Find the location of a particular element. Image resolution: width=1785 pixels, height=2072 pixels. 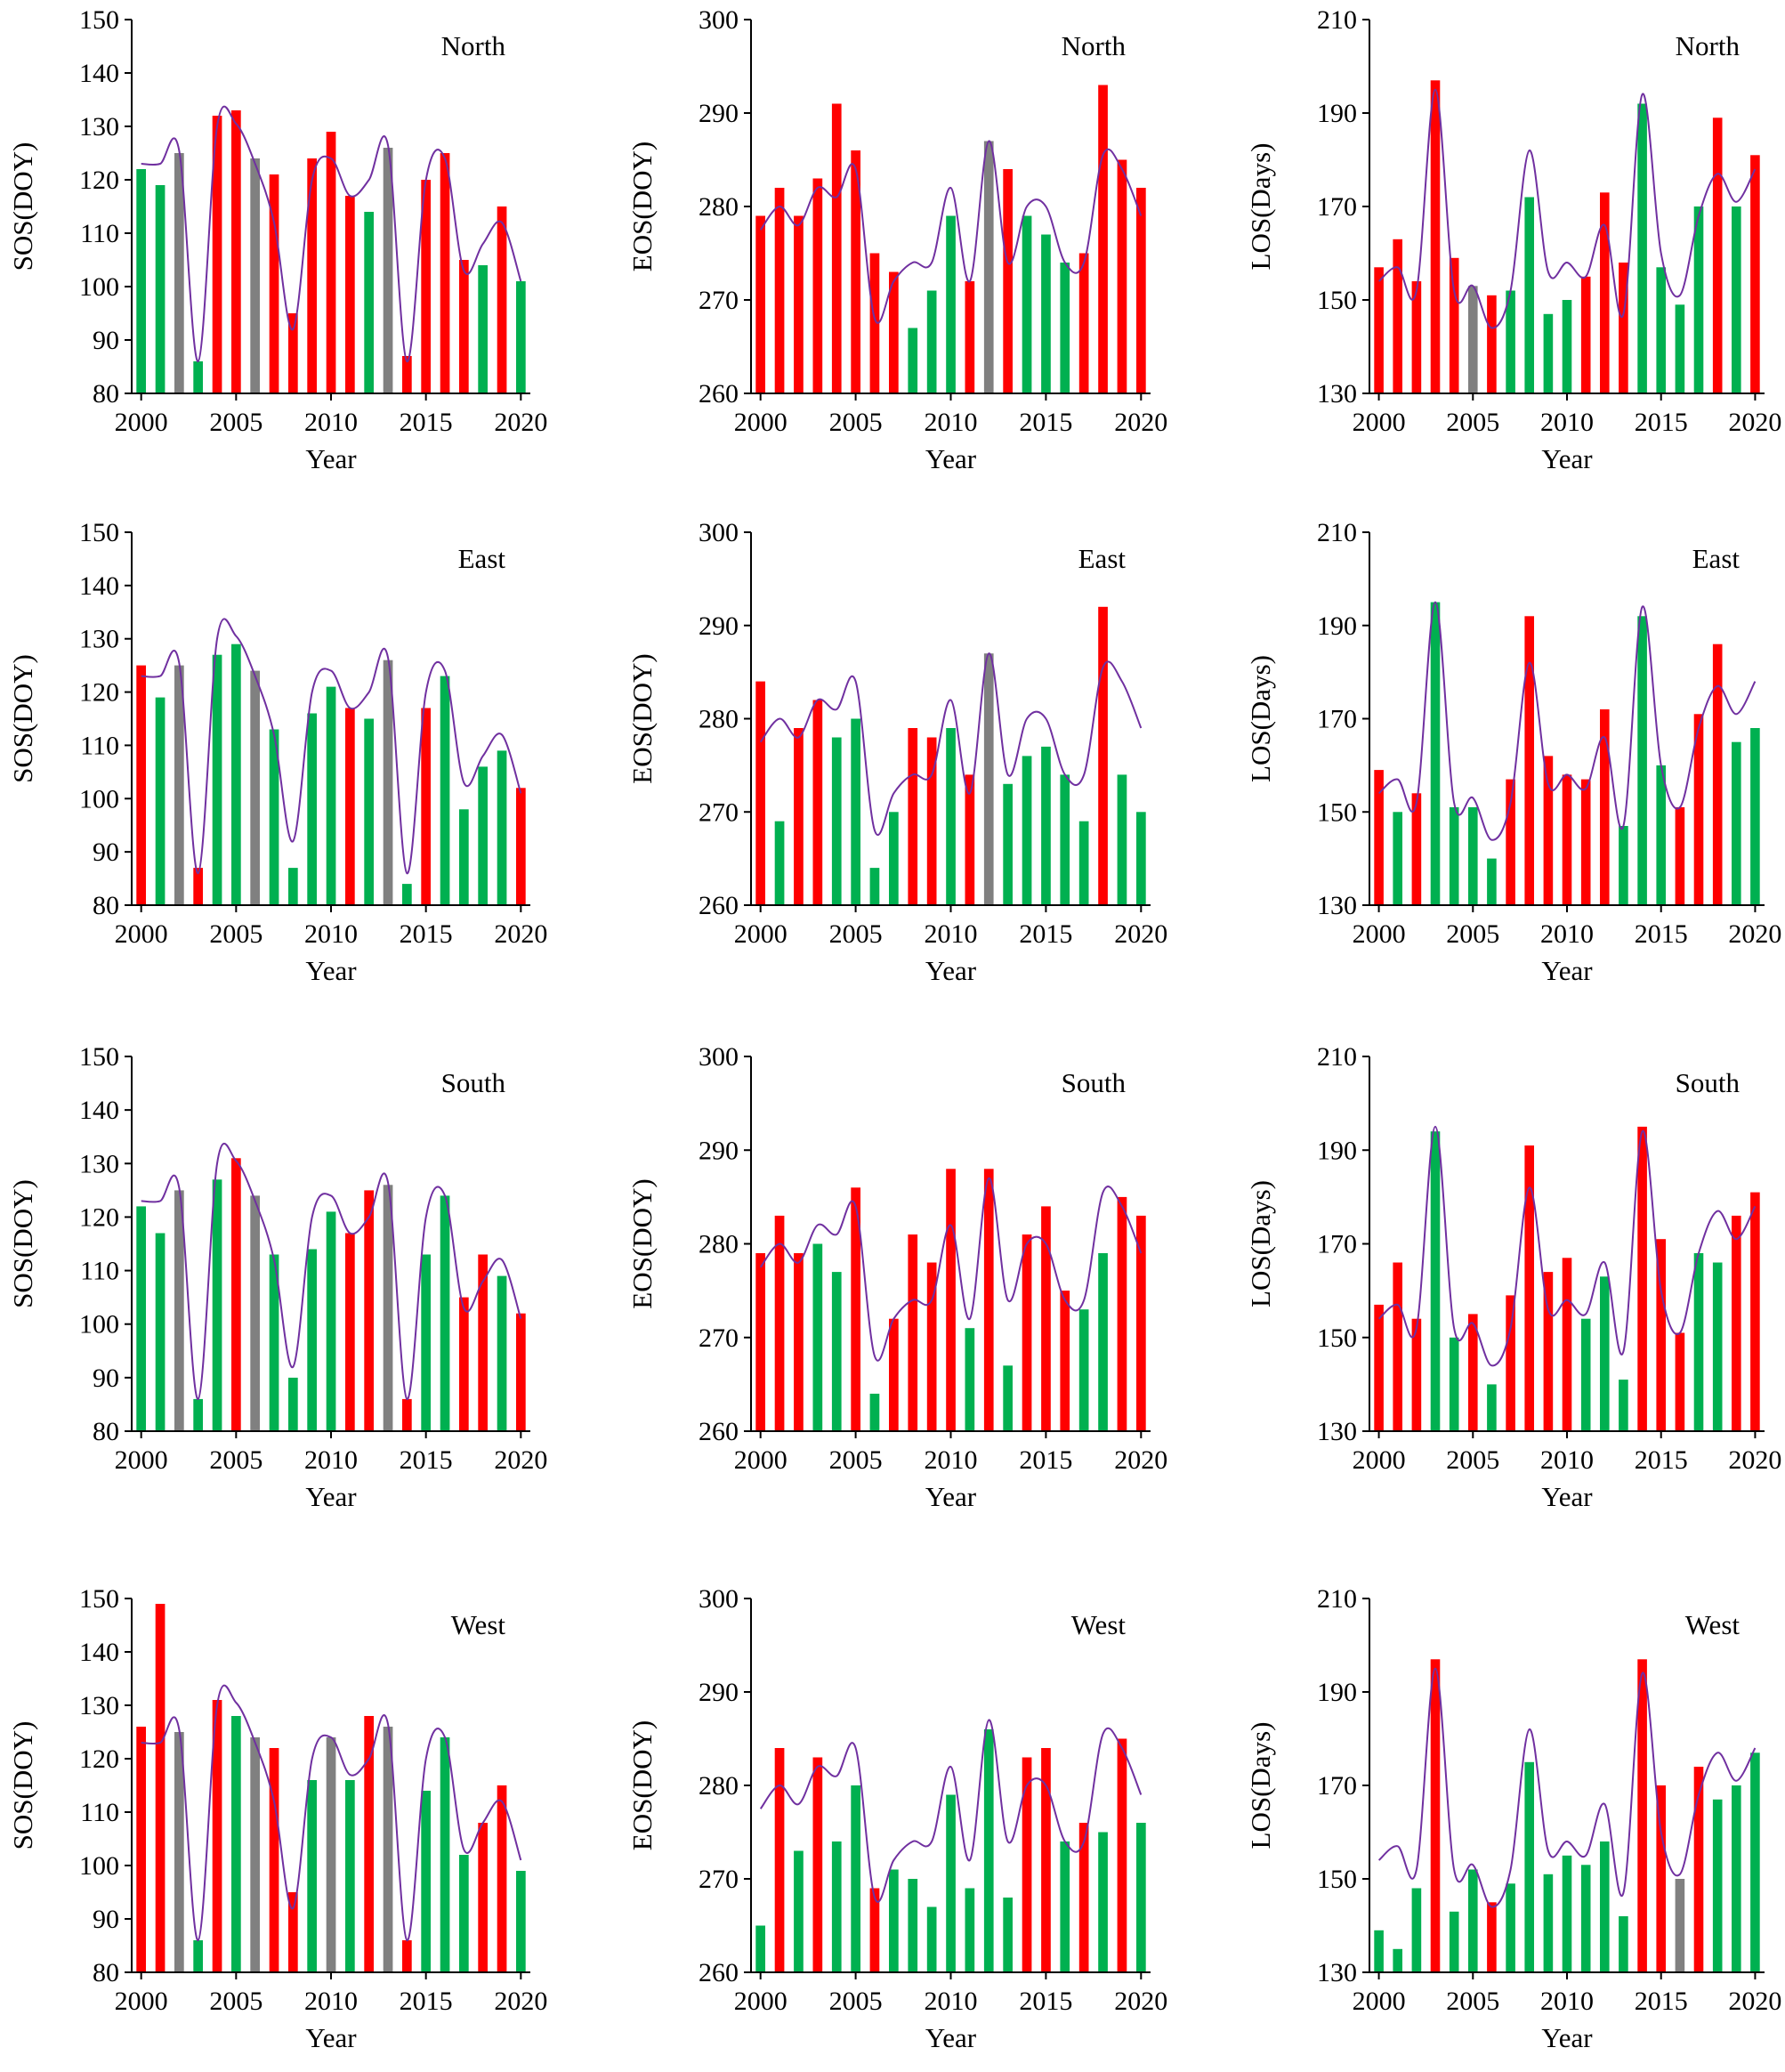

y-axis-label: SOS(DOY) is located at coordinates (22, 206).